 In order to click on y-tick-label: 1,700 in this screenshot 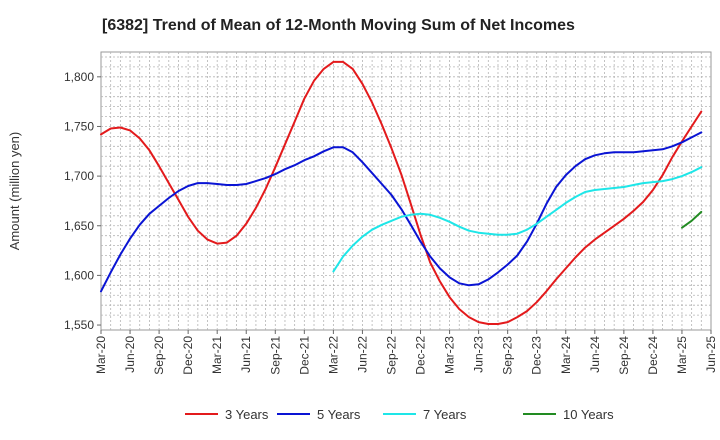, I will do `click(79, 176)`.